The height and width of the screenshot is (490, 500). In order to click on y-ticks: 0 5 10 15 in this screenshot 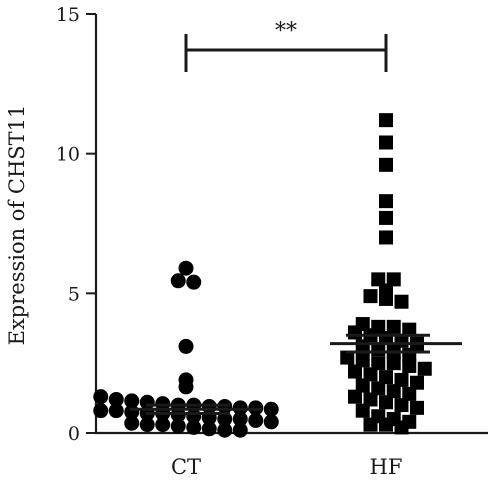, I will do `click(76, 224)`.